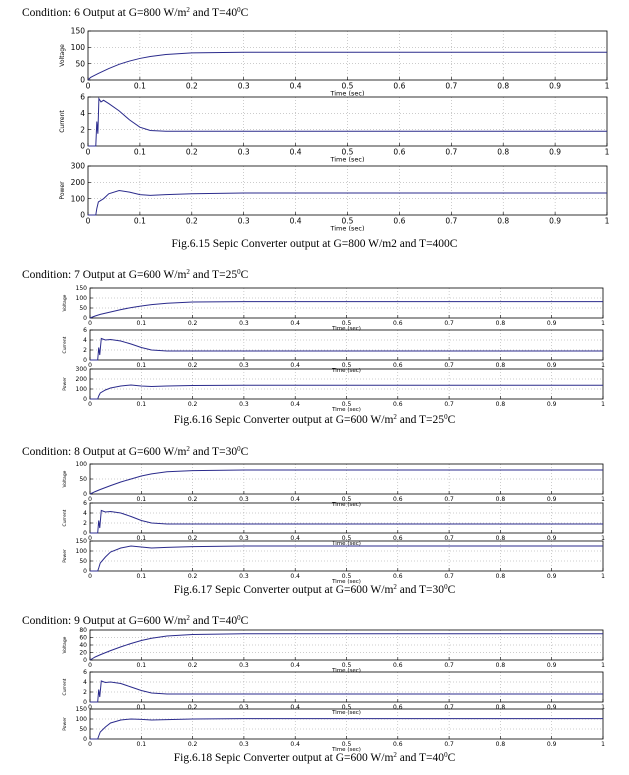  What do you see at coordinates (83, 630) in the screenshot?
I see `y-tick-label: 80` at bounding box center [83, 630].